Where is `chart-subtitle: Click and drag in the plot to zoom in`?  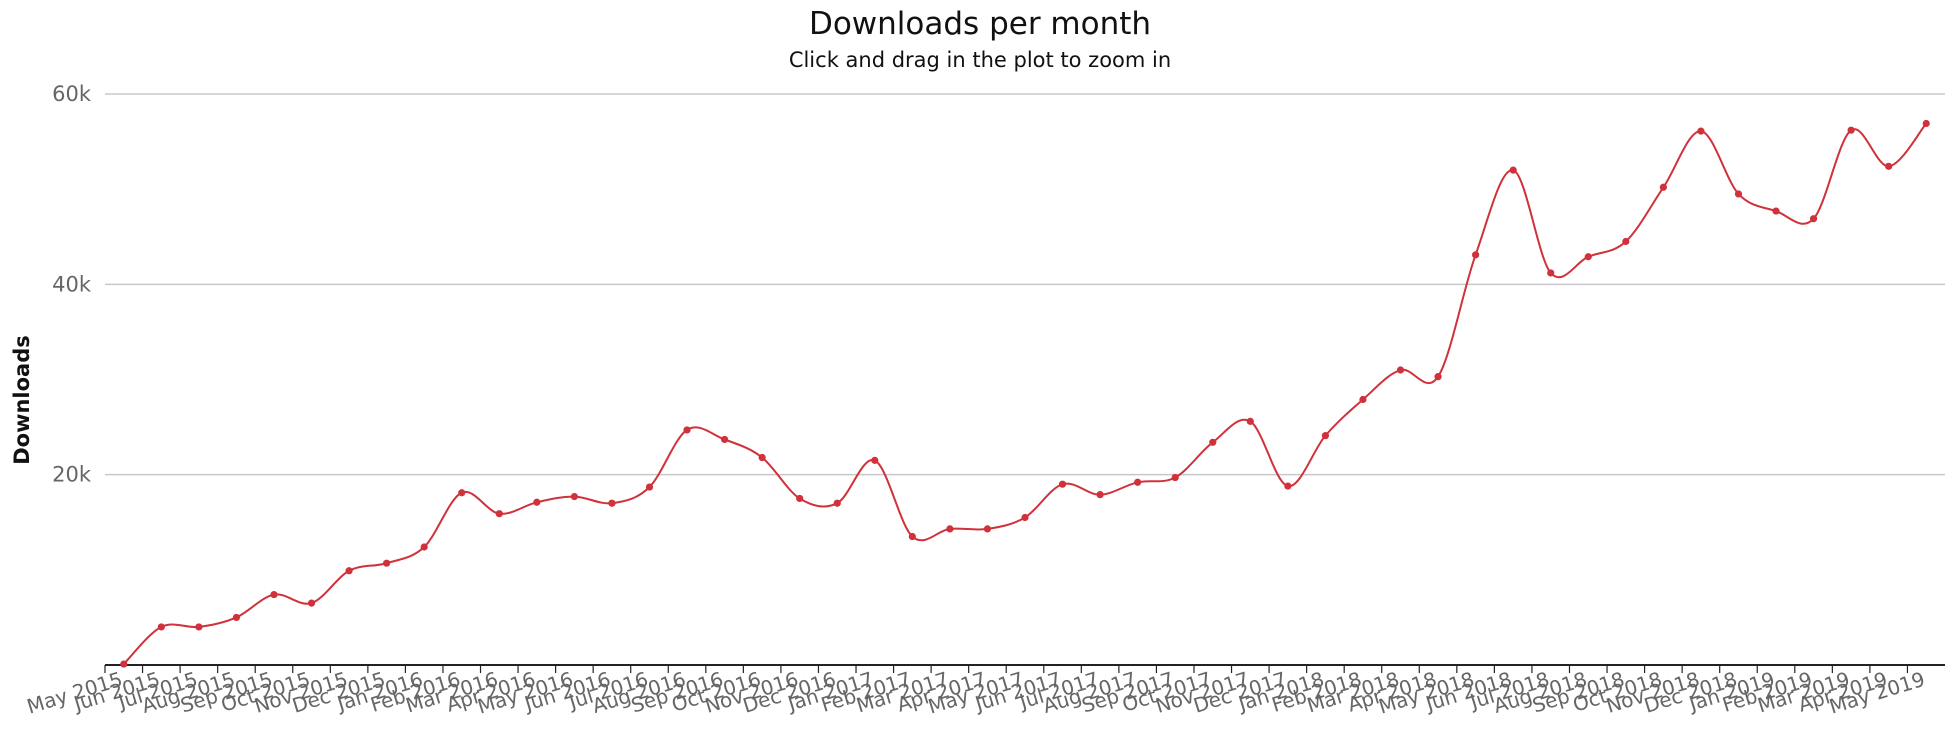
chart-subtitle: Click and drag in the plot to zoom in is located at coordinates (980, 60).